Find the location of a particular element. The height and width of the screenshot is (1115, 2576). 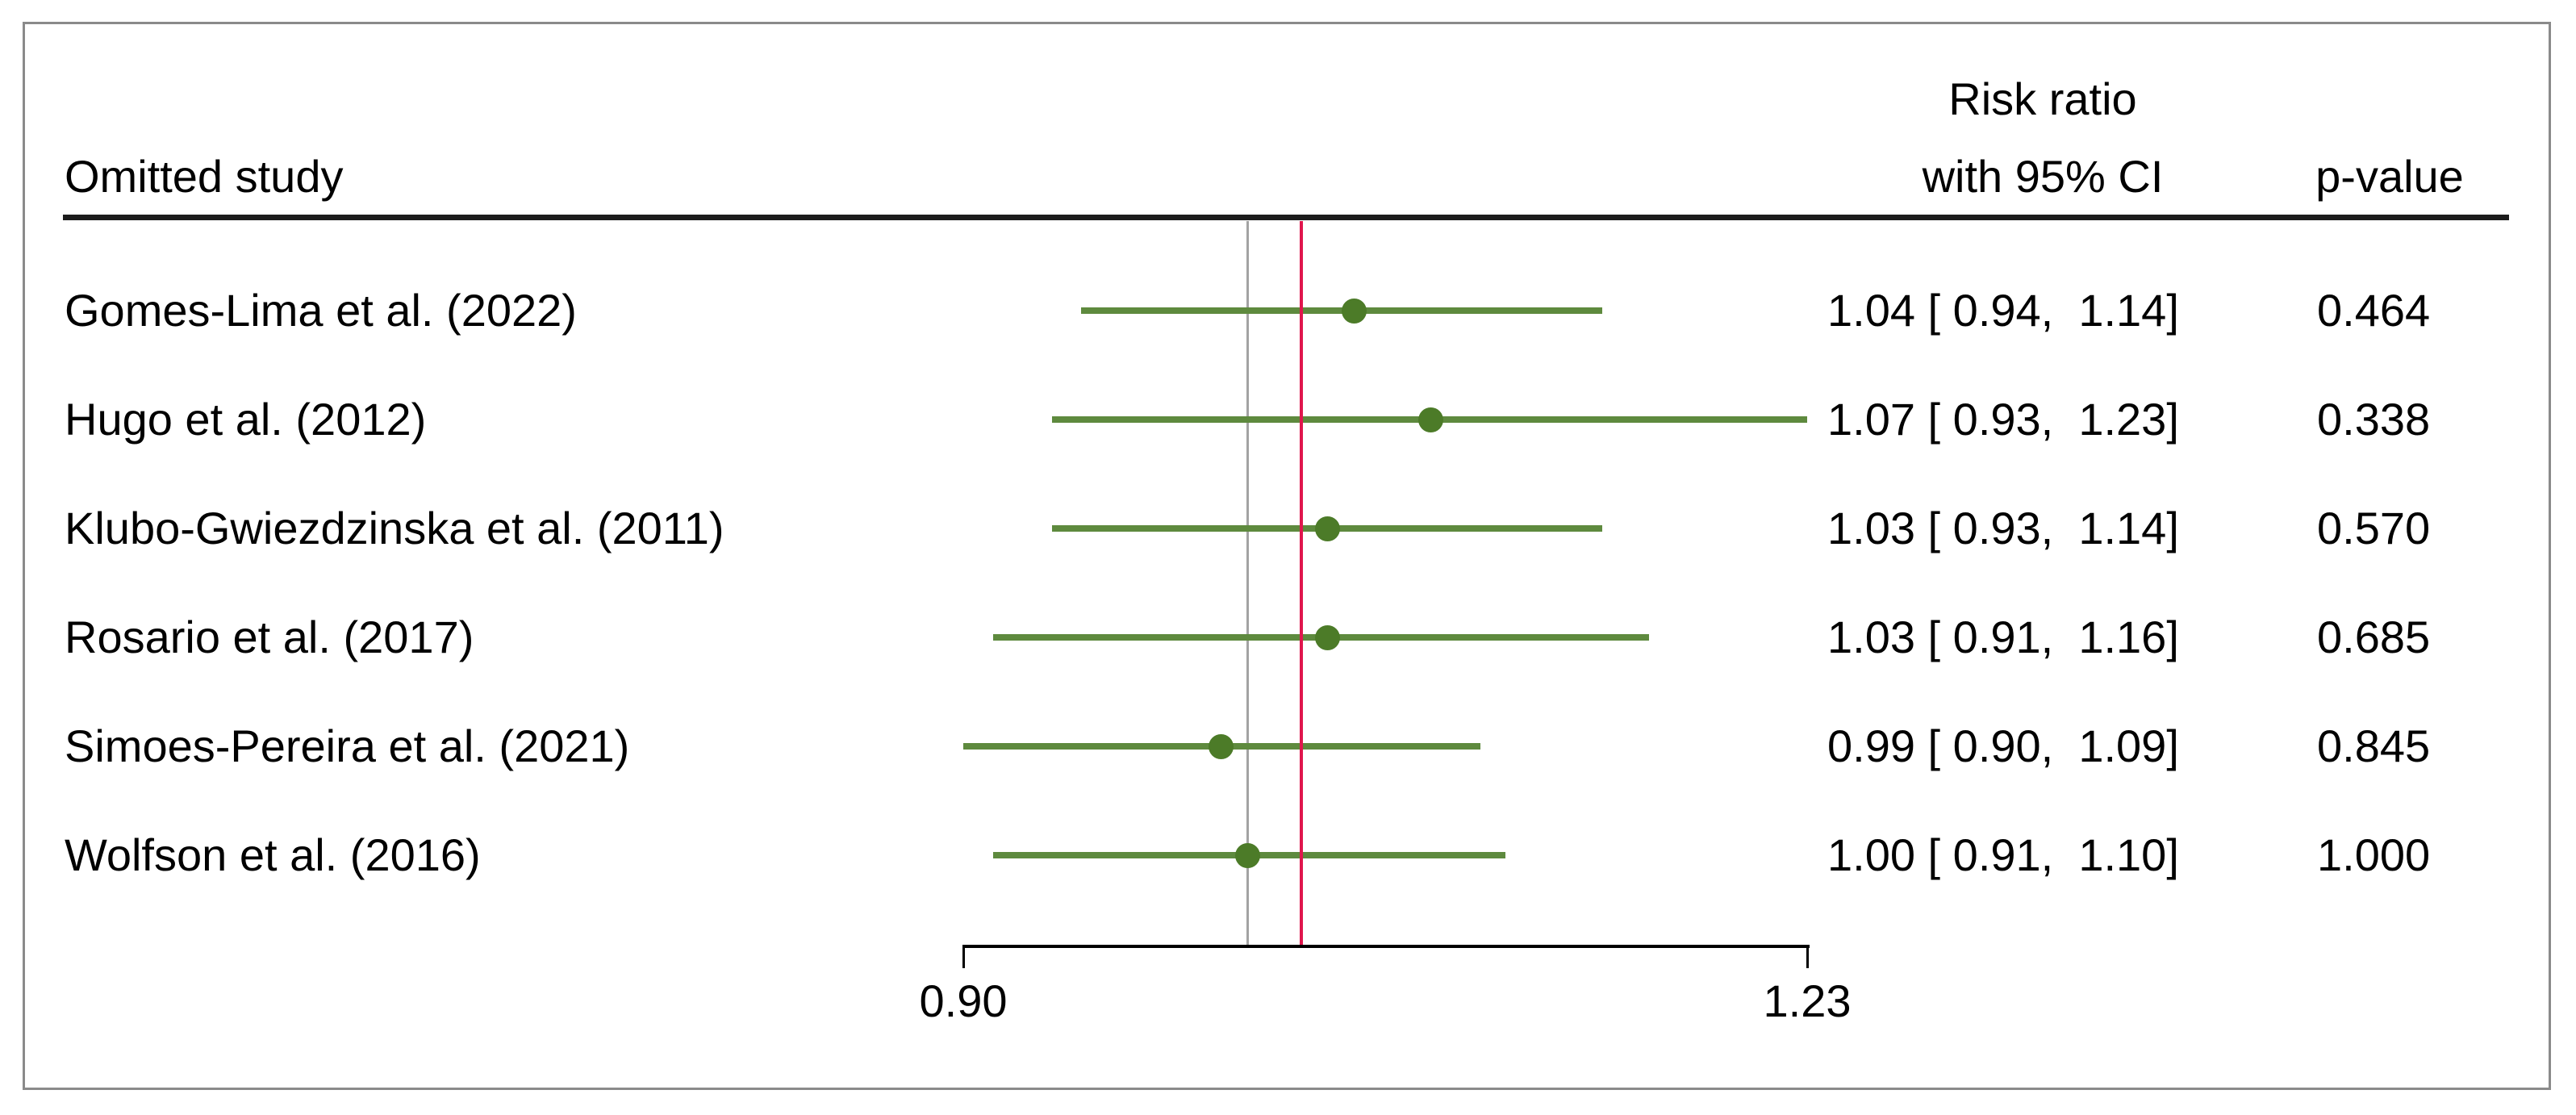

column-header-omitted-study: Omitted study is located at coordinates (204, 176).